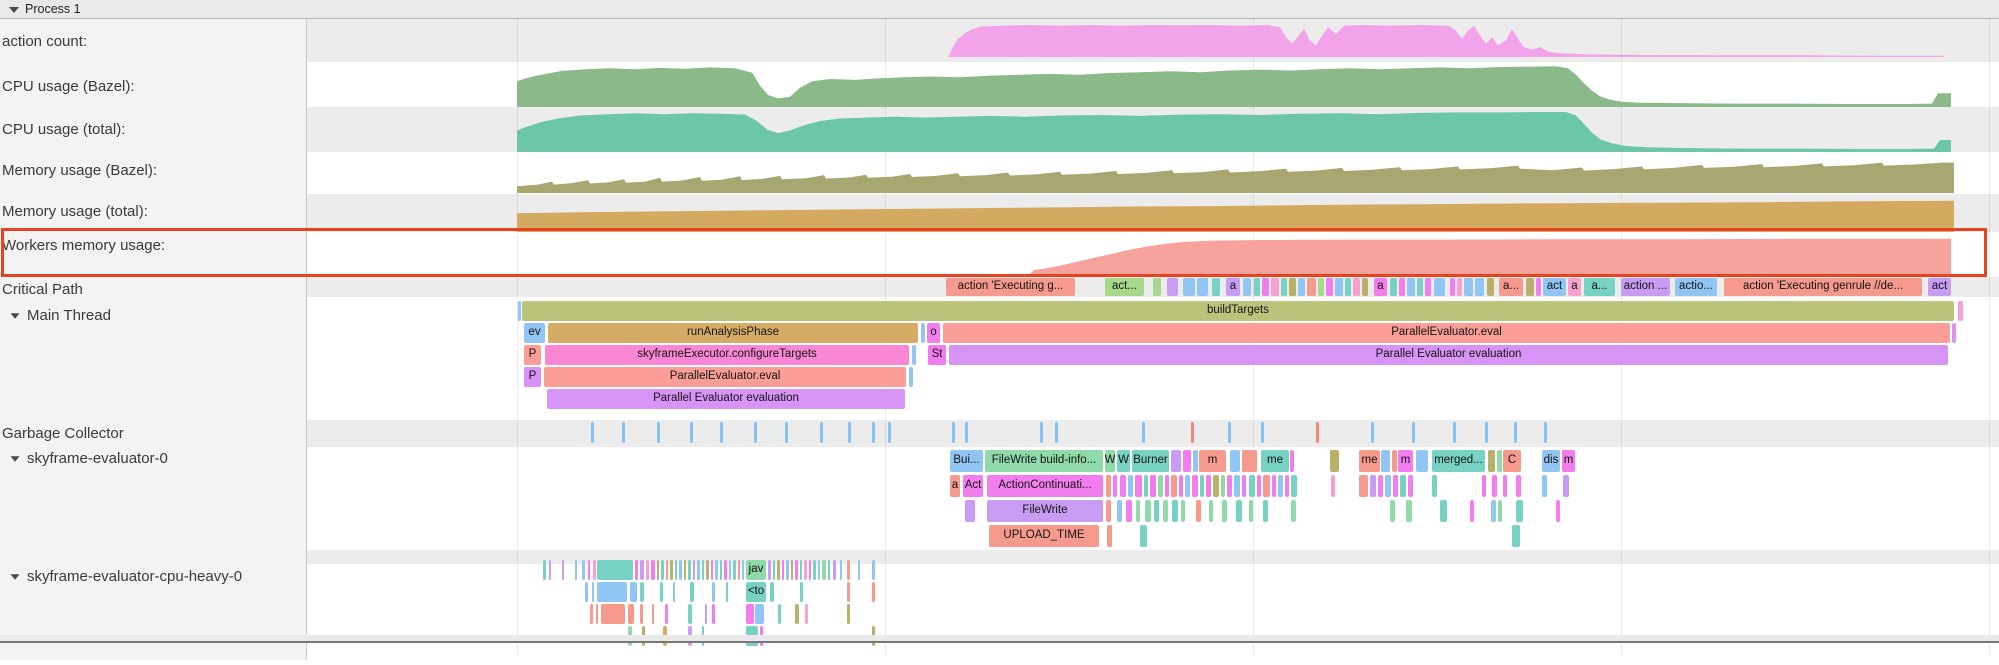 The width and height of the screenshot is (1999, 665). Describe the element at coordinates (1150, 461) in the screenshot. I see `skyframe-evaluator-0-span: Burner` at that location.